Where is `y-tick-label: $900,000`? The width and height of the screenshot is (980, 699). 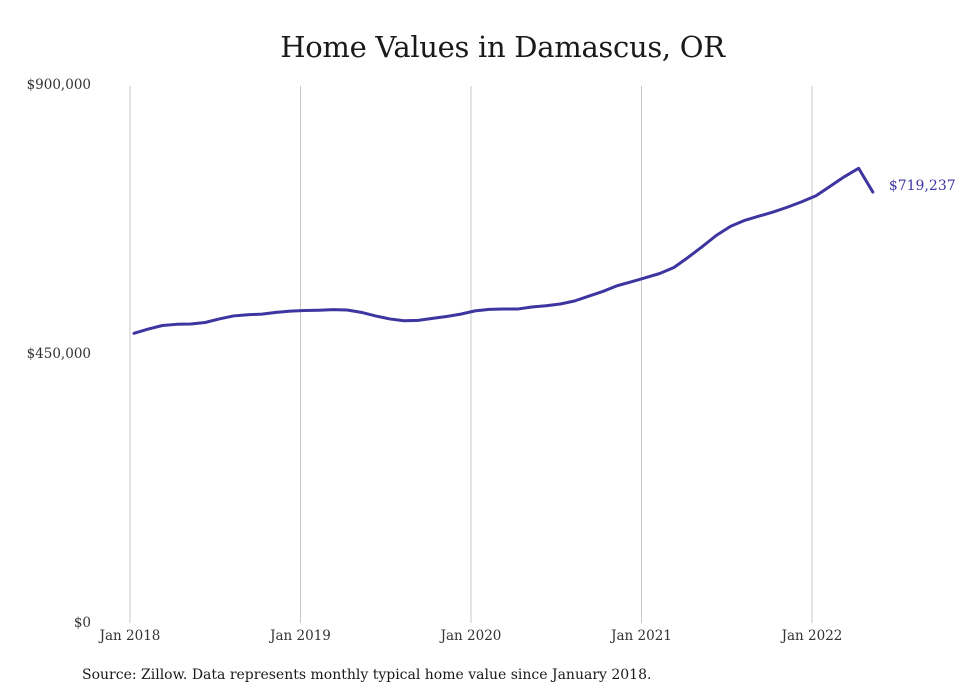 y-tick-label: $900,000 is located at coordinates (59, 85).